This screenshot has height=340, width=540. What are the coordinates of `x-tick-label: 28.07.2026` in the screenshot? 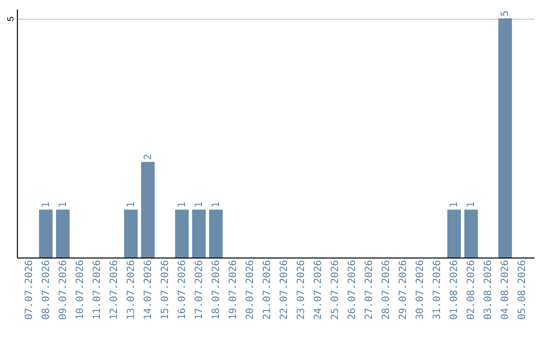 It's located at (386, 290).